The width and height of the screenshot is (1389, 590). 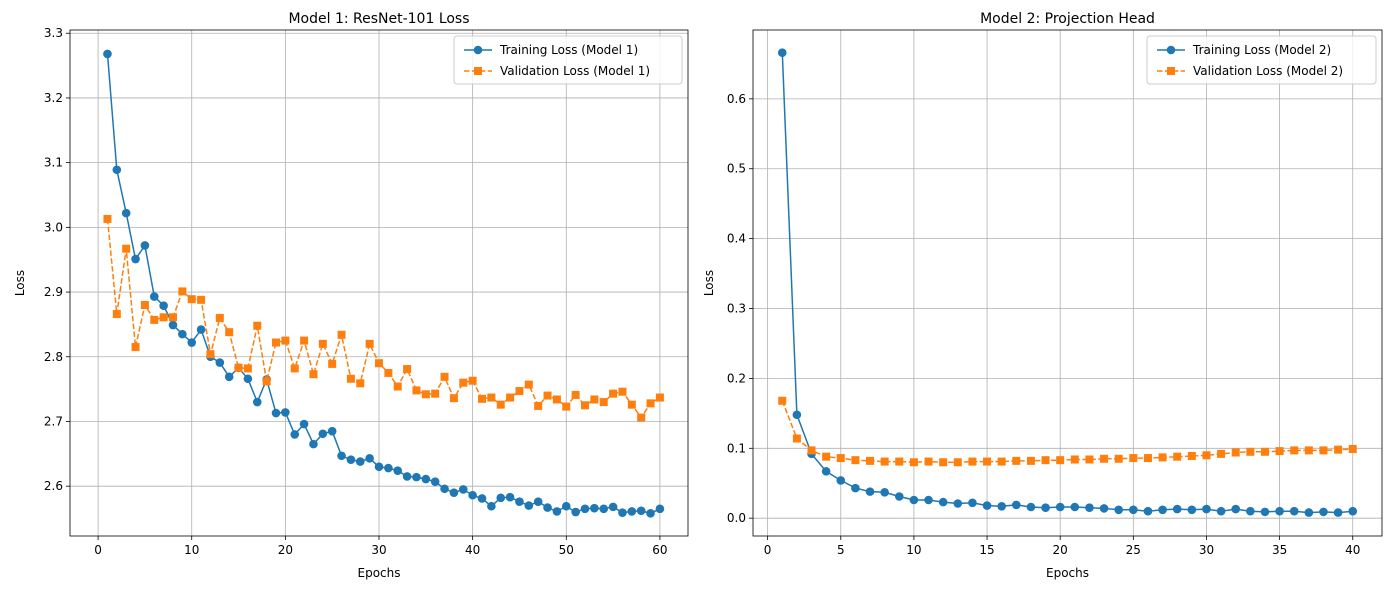 I want to click on y-tick-label: 0.0, so click(x=736, y=518).